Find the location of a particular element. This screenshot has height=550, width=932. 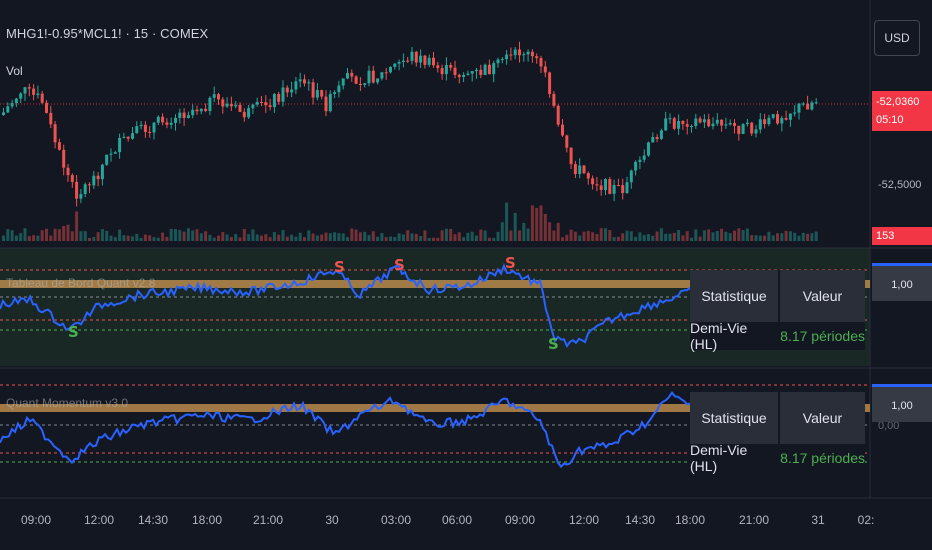

time-axis-label: 21:00 is located at coordinates (754, 520).